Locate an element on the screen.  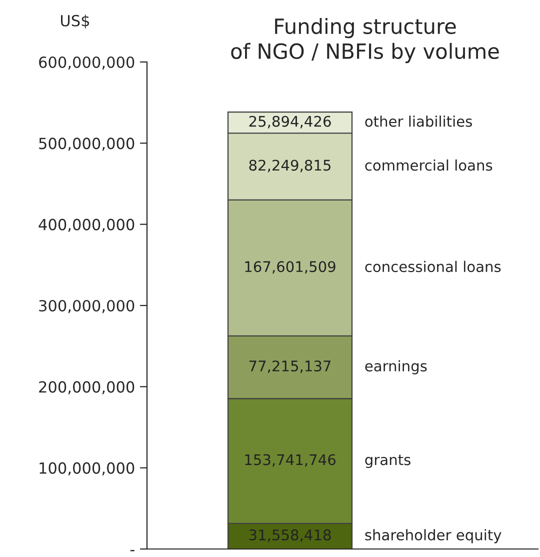
series-label: earnings is located at coordinates (396, 367).